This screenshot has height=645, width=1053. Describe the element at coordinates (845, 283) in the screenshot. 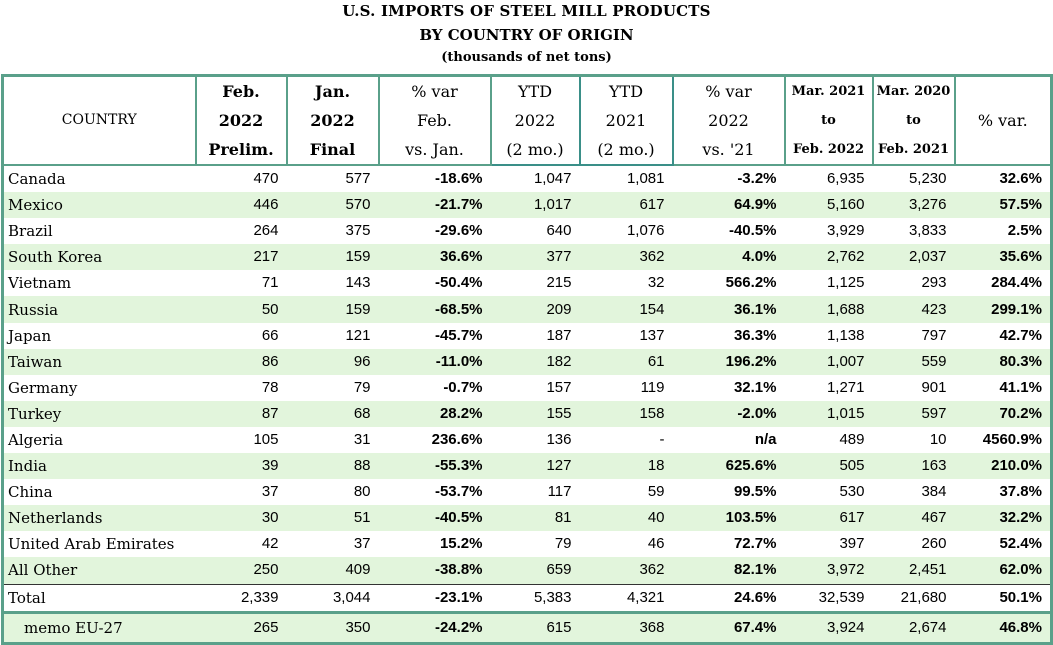

I see `cell-range-2022: 1,125` at that location.